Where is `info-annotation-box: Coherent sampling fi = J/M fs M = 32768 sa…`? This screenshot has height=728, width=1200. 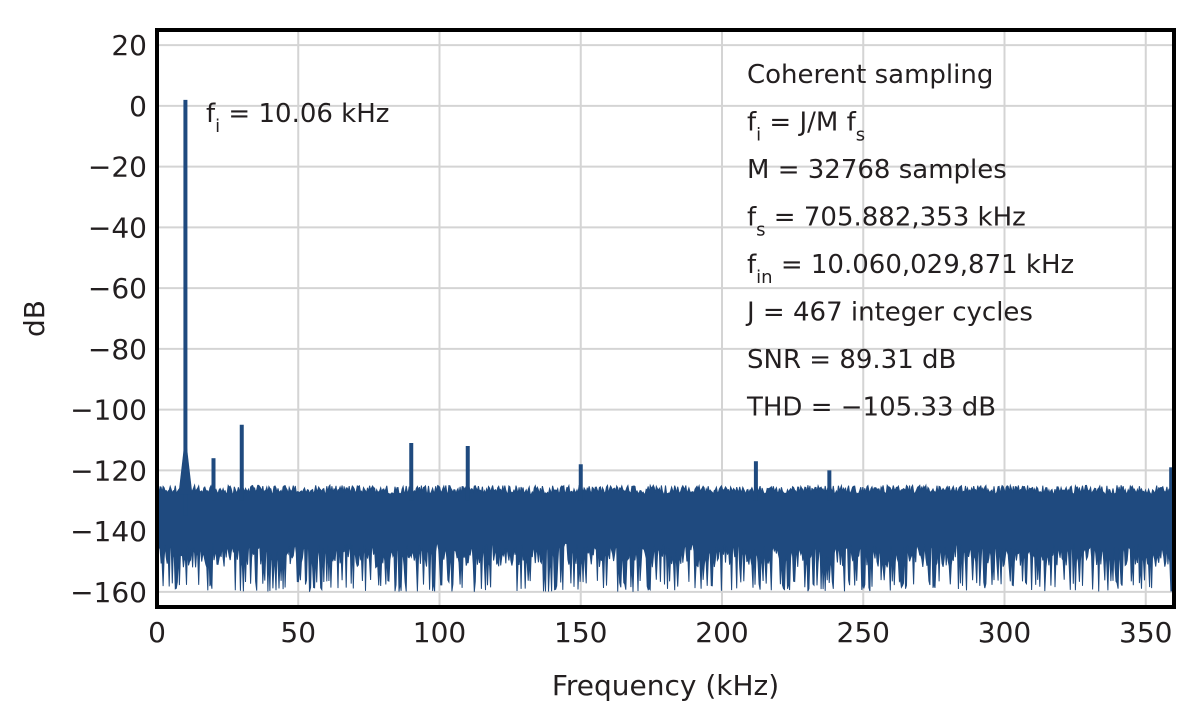
info-annotation-box: Coherent sampling fi = J/M fs M = 32768 sa… is located at coordinates (909, 241).